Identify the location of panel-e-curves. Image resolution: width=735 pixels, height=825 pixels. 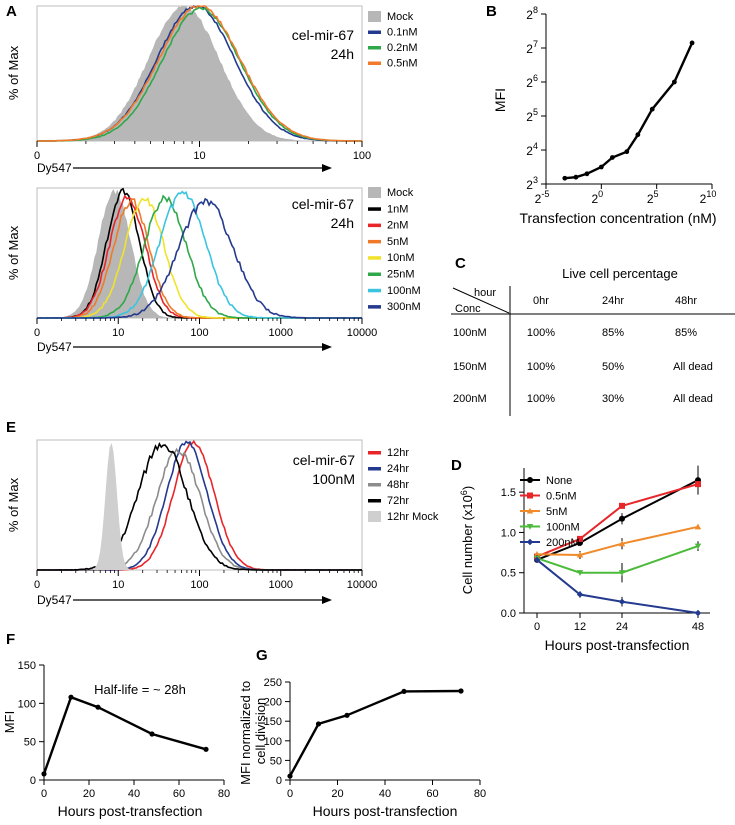
(199, 505).